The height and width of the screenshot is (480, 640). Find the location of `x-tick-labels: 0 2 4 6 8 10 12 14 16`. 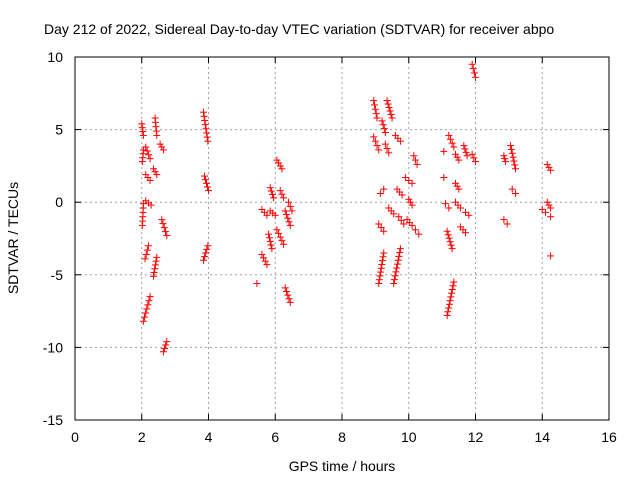

x-tick-labels: 0 2 4 6 8 10 12 14 16 is located at coordinates (344, 437).